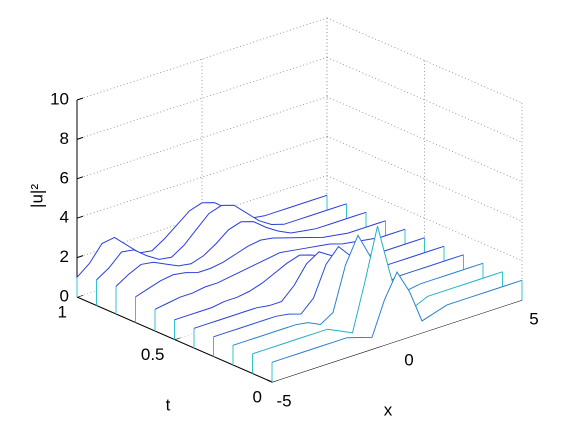  What do you see at coordinates (168, 404) in the screenshot?
I see `t-axis-label: t` at bounding box center [168, 404].